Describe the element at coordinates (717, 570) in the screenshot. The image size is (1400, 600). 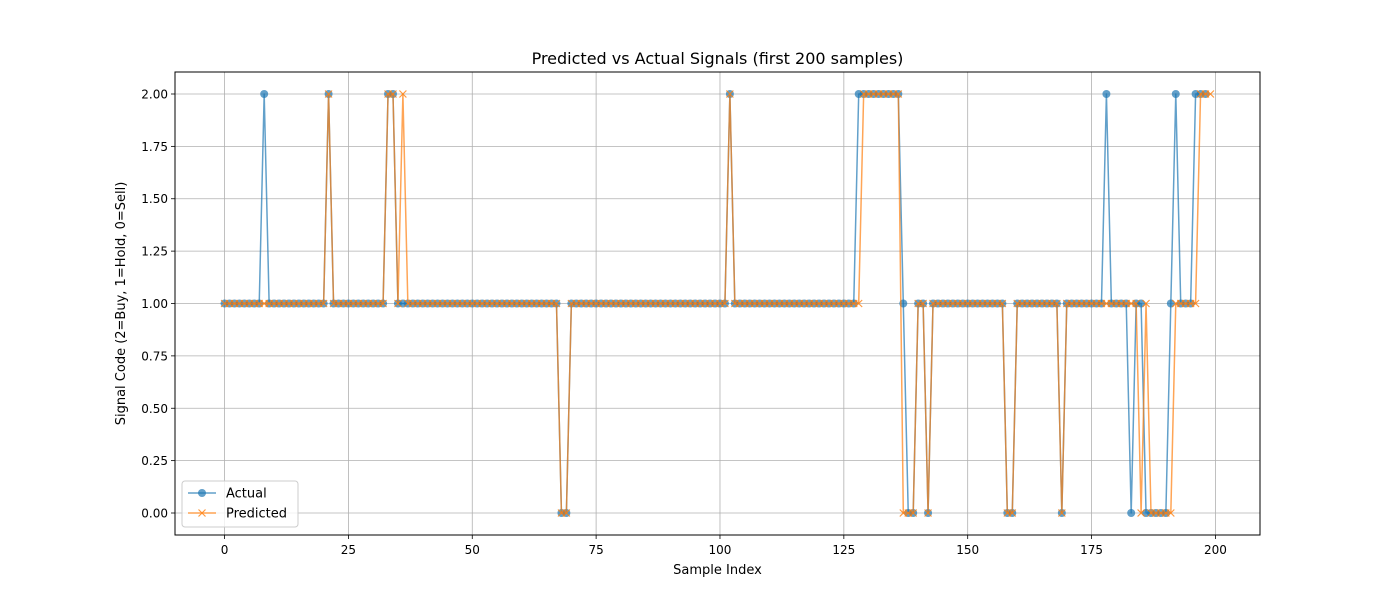
I see `x-axis-label: Sample Index` at that location.